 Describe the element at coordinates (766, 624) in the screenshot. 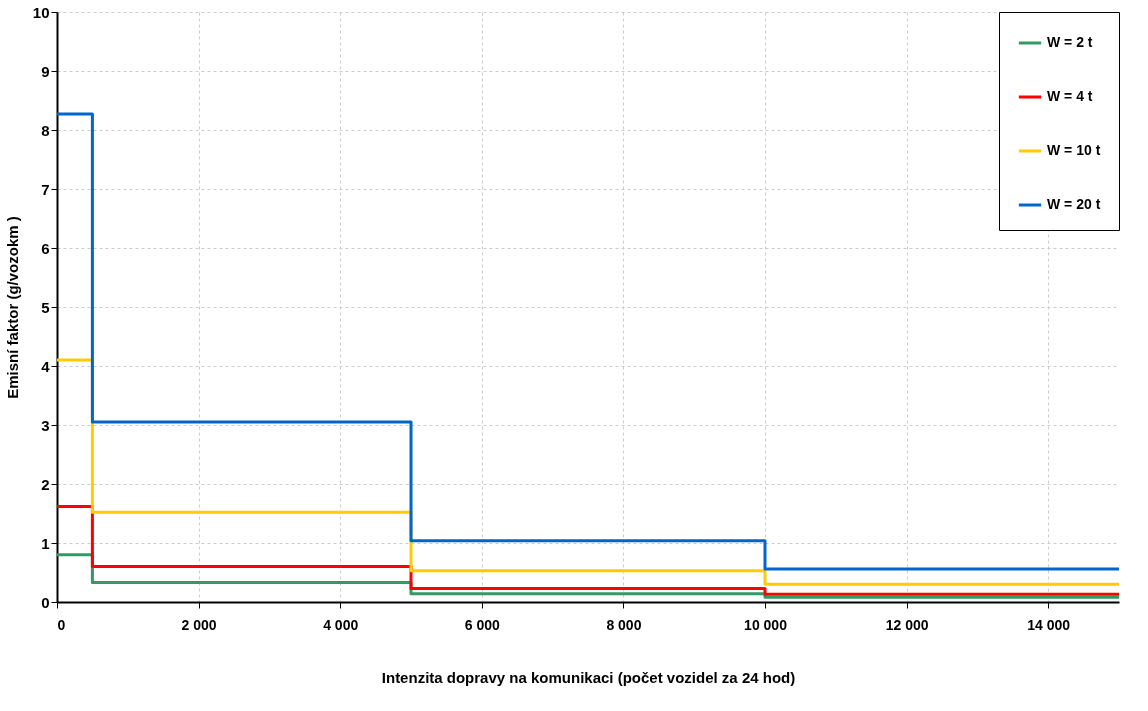

I see `x-tick-label: 10 000` at that location.